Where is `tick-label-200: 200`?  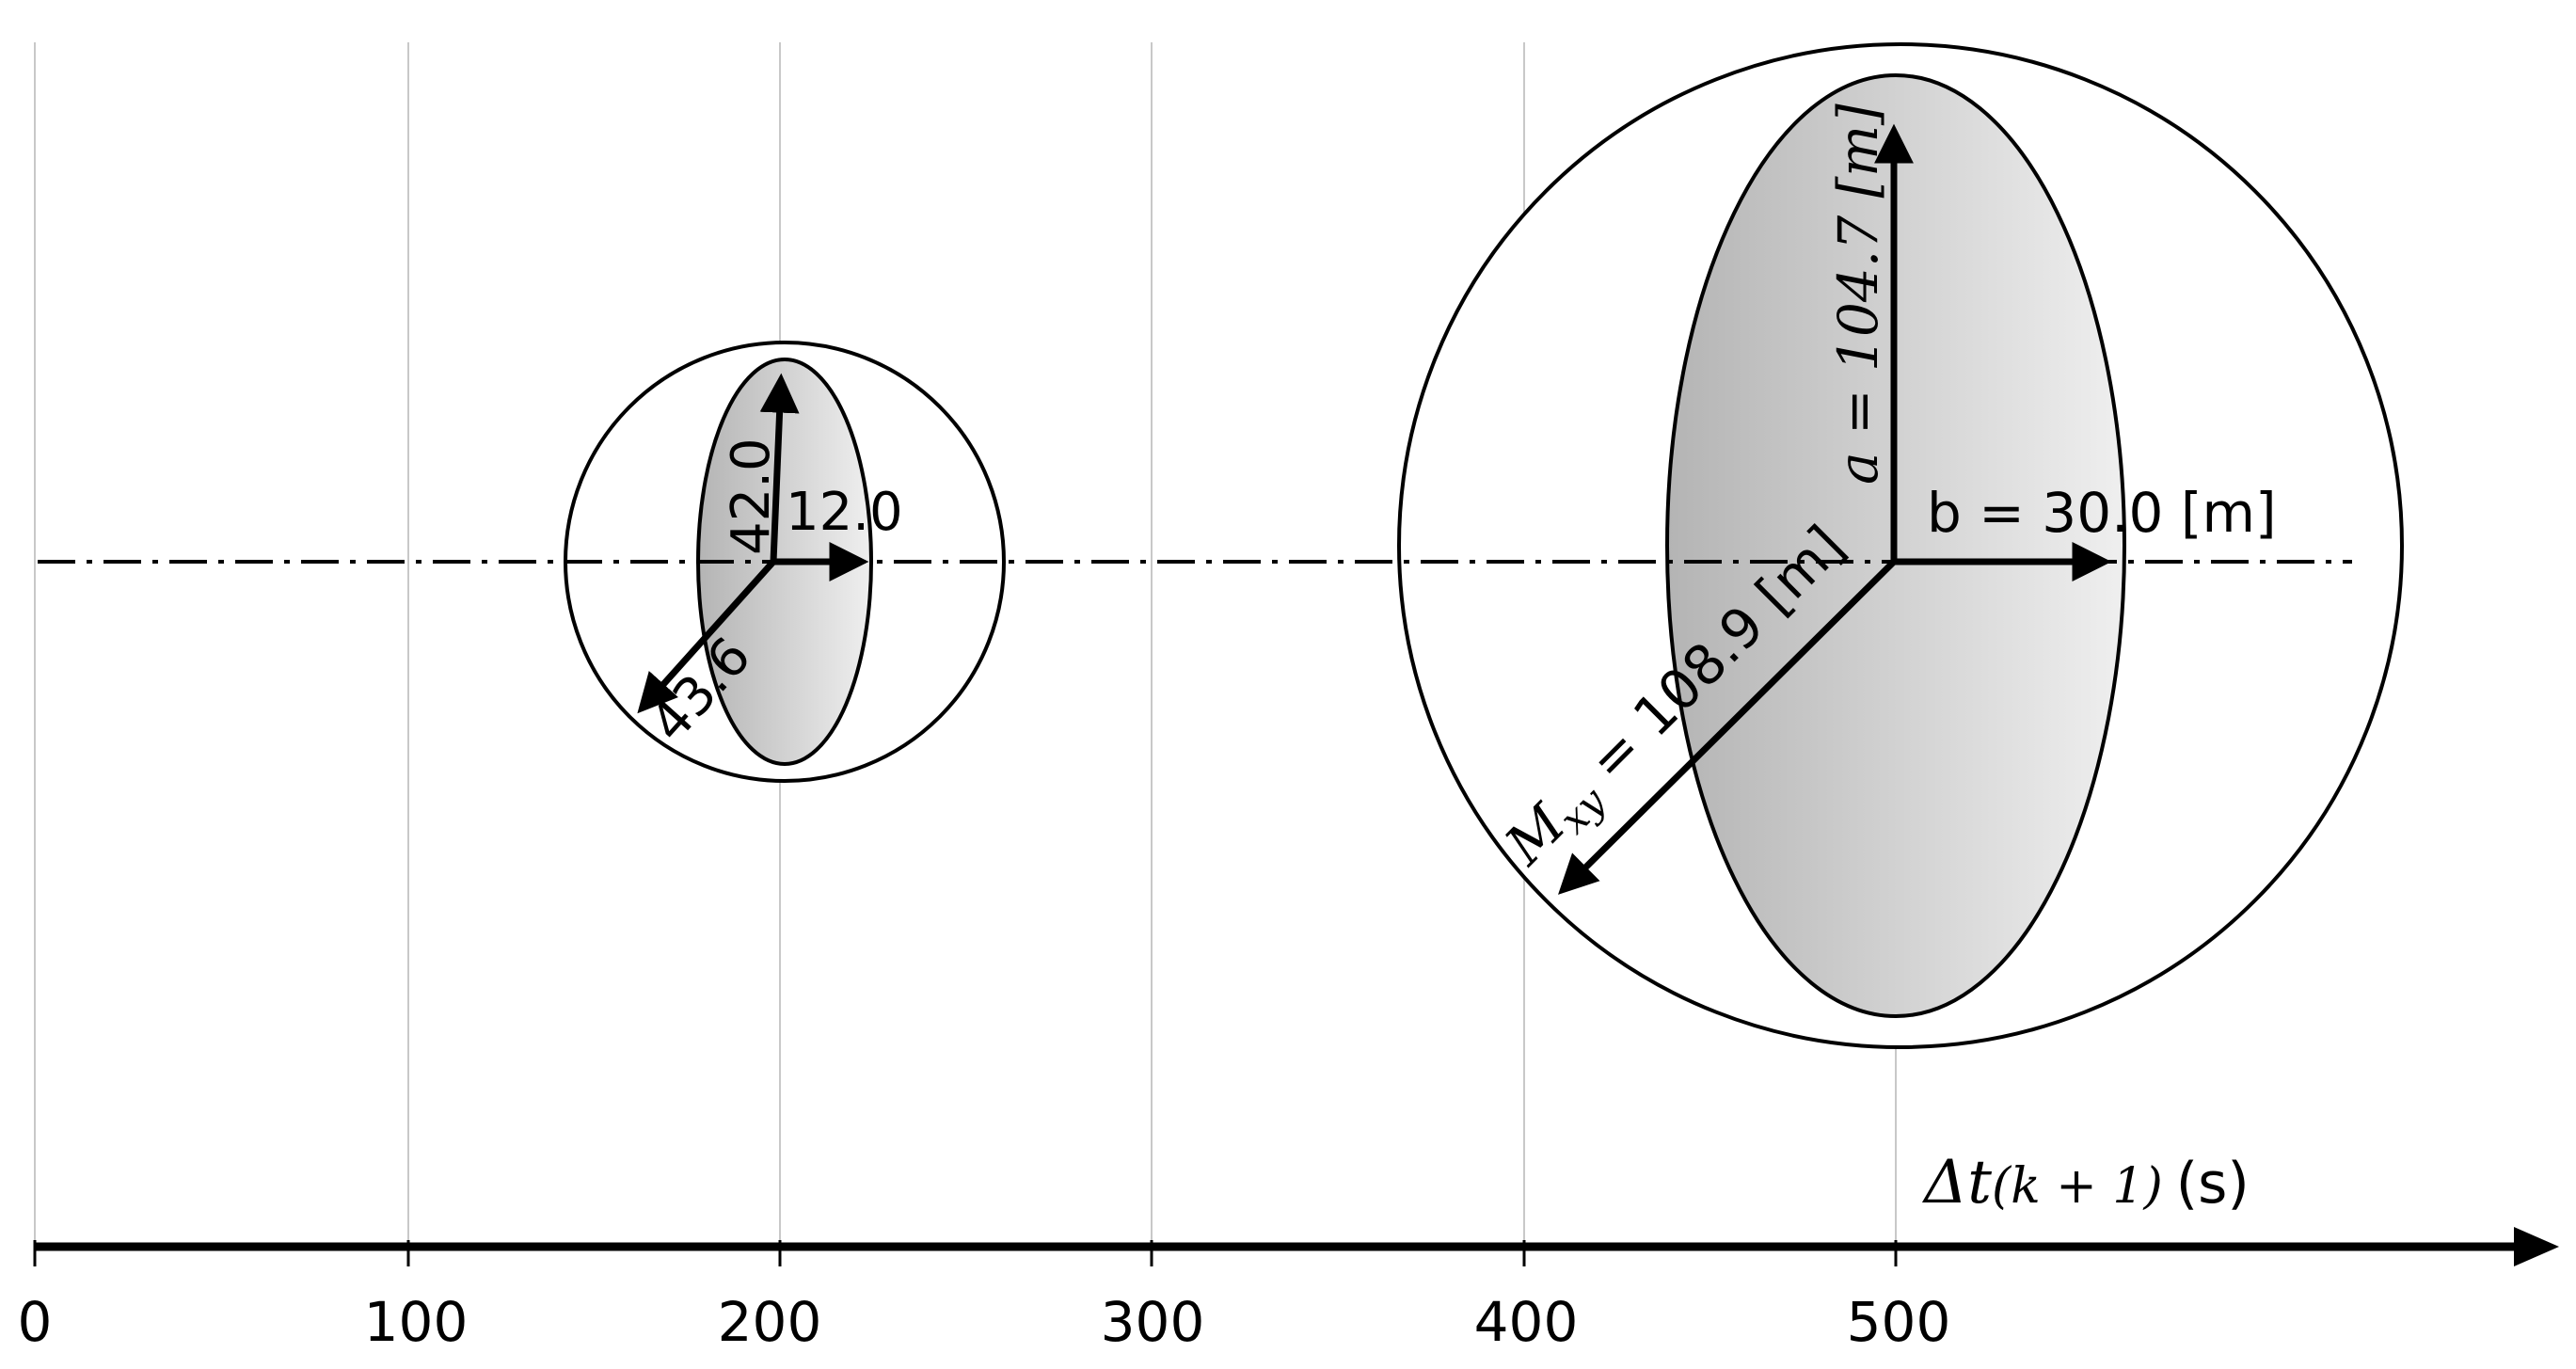
tick-label-200: 200 is located at coordinates (770, 1322).